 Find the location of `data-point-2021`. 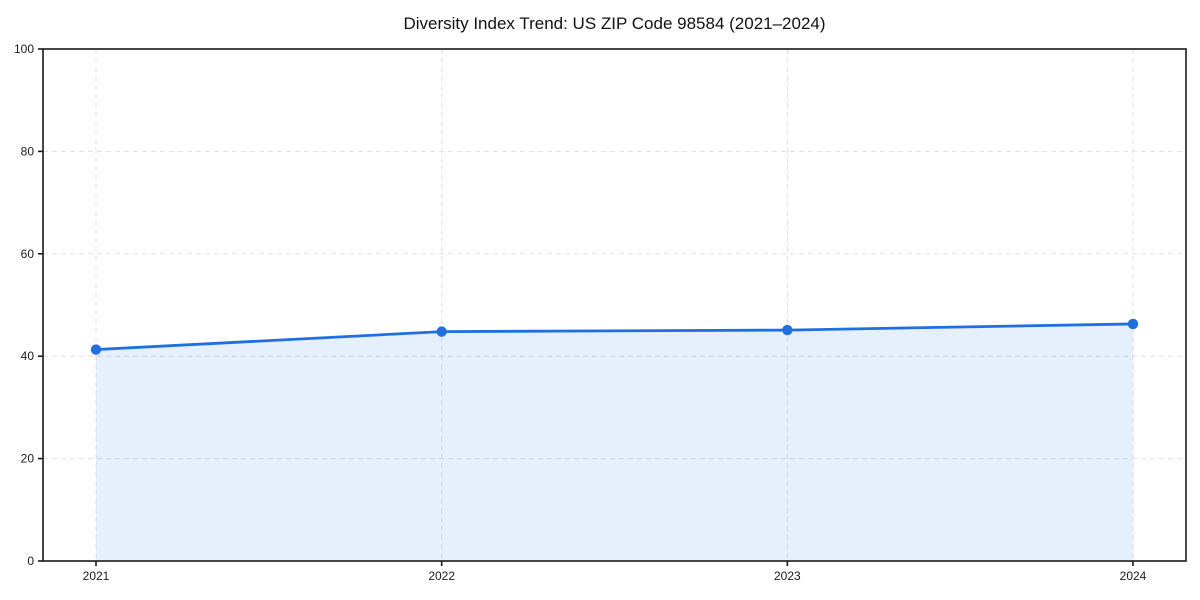

data-point-2021 is located at coordinates (96, 349).